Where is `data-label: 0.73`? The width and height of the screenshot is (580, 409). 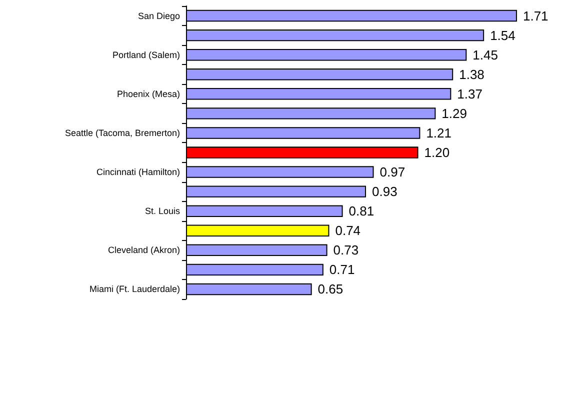 data-label: 0.73 is located at coordinates (346, 250).